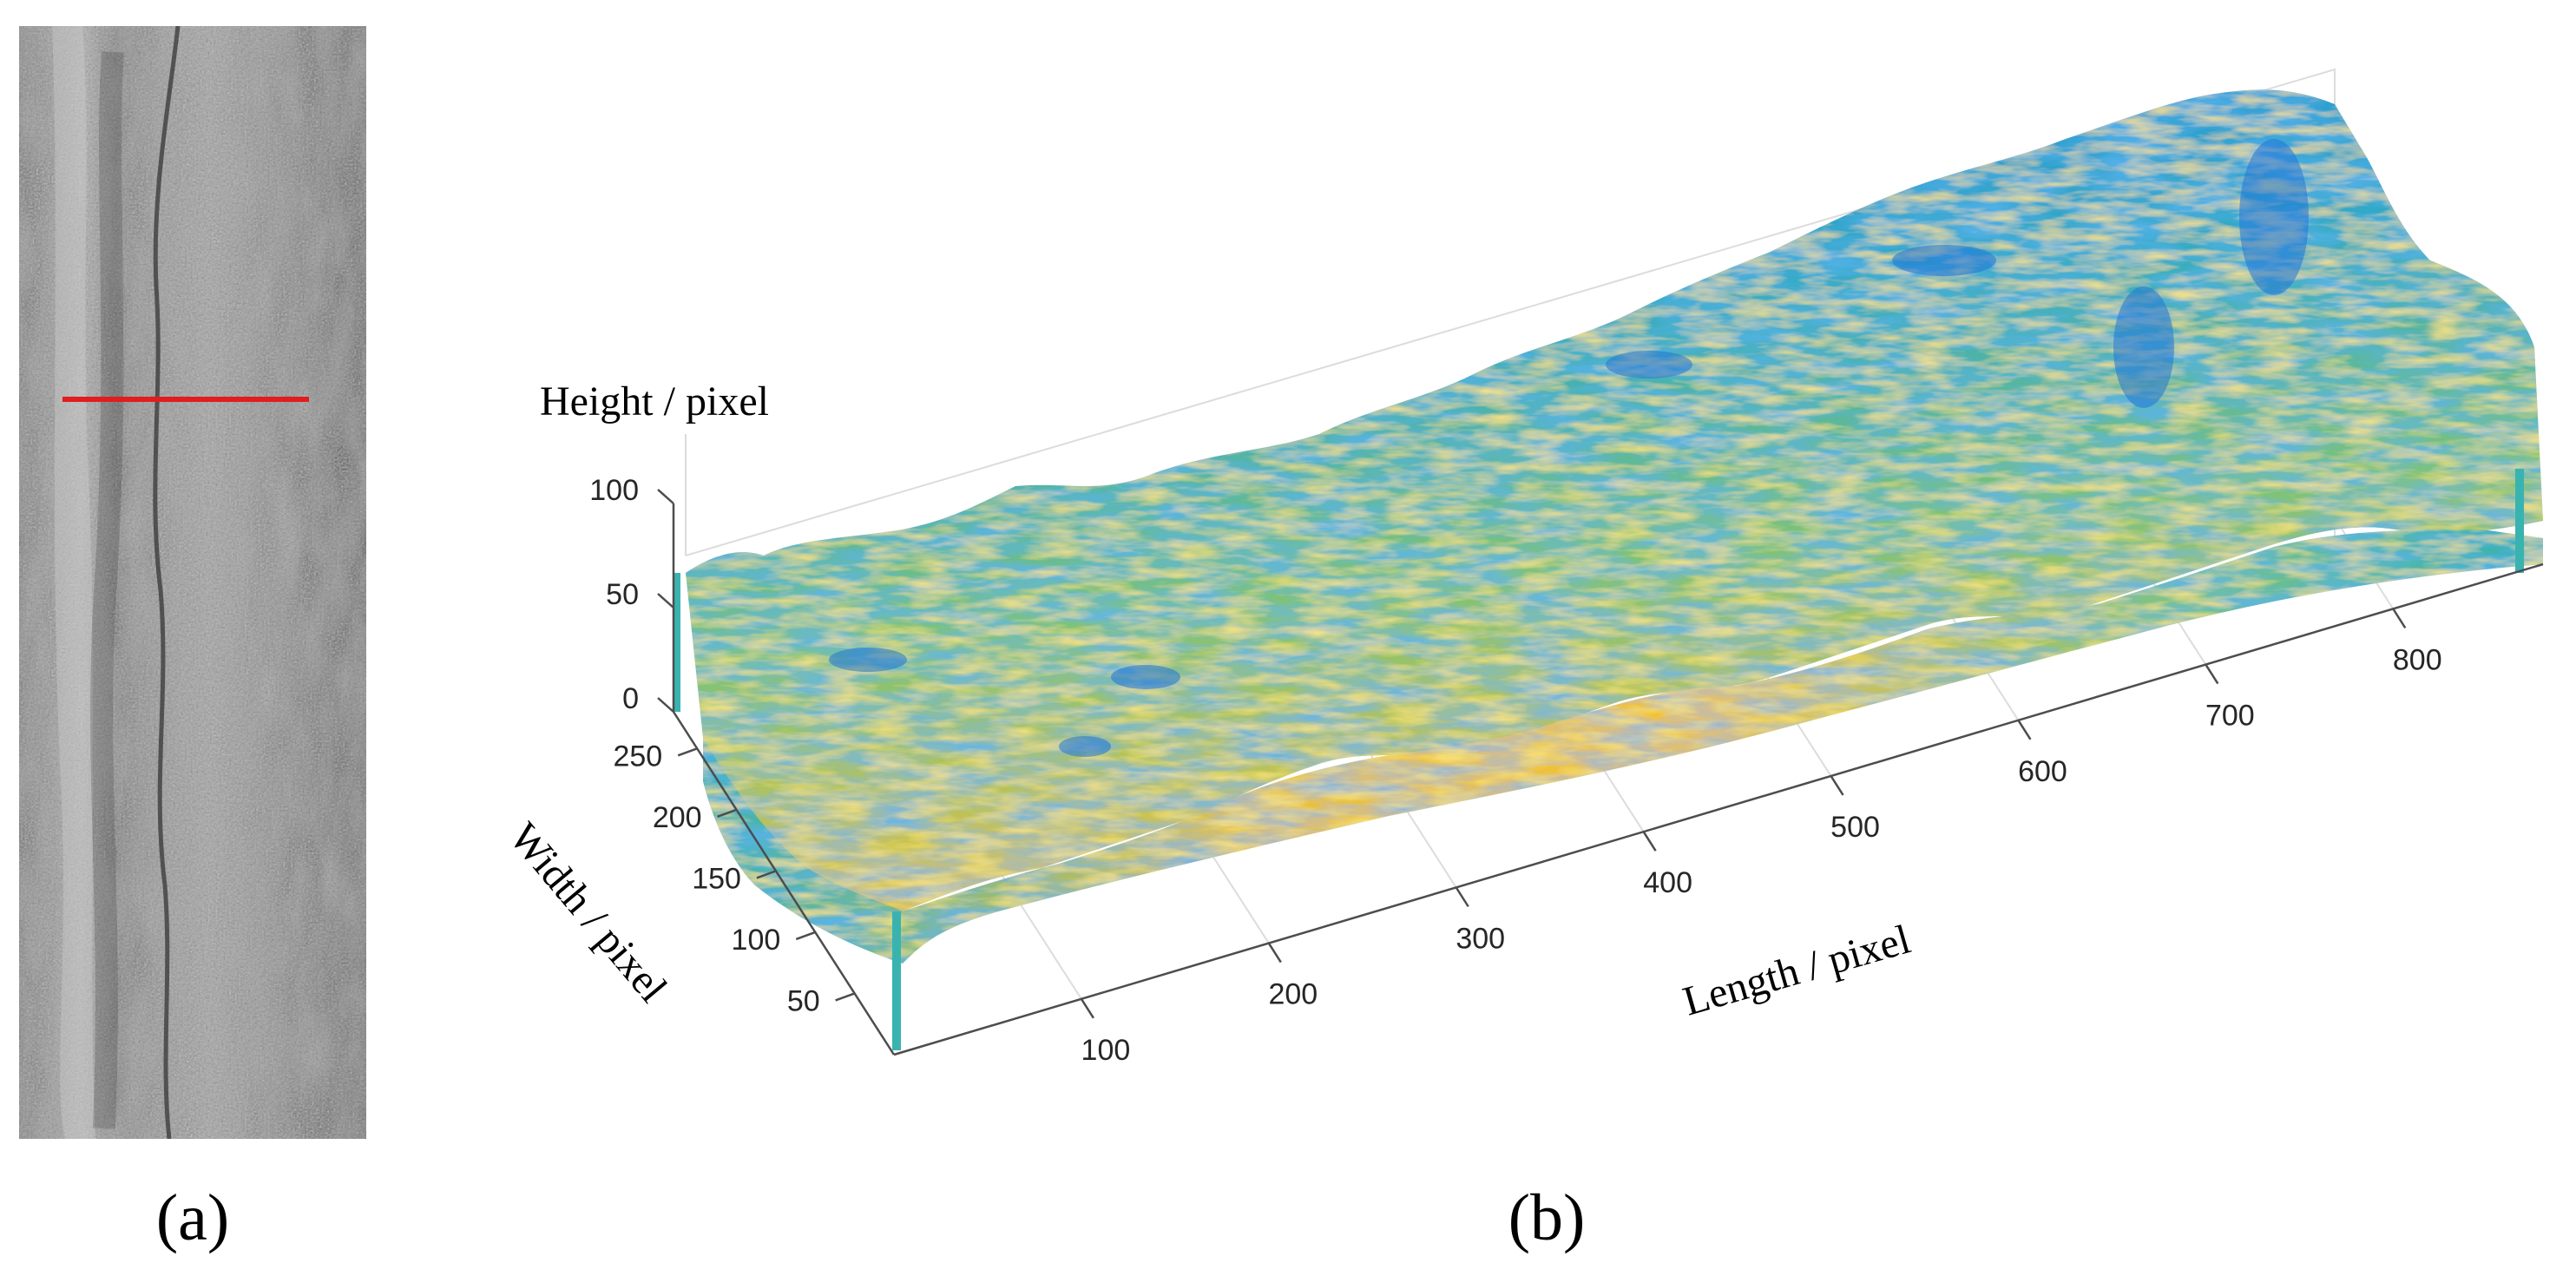 This screenshot has width=2576, height=1263. Describe the element at coordinates (614, 491) in the screenshot. I see `z-tick-label: 100` at that location.